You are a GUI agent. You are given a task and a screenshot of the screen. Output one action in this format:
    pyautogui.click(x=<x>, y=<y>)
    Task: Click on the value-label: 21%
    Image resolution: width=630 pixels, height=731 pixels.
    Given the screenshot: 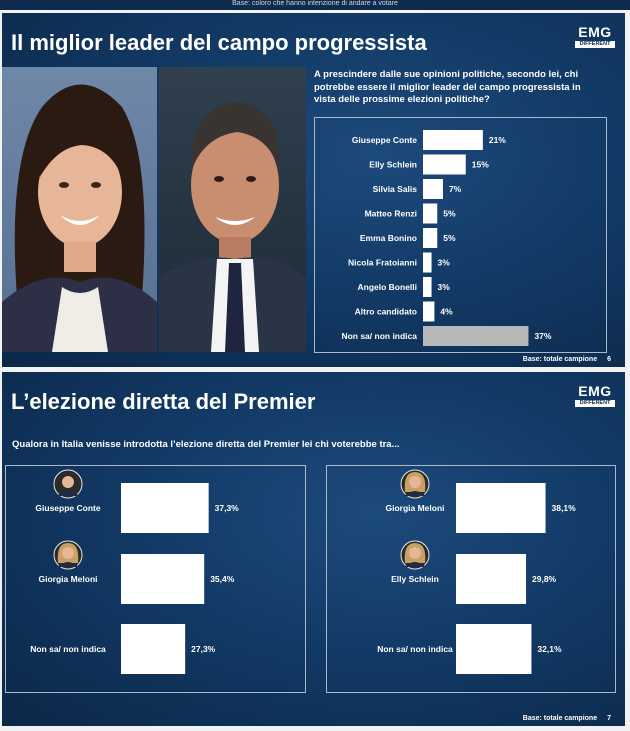 What is the action you would take?
    pyautogui.click(x=497, y=140)
    